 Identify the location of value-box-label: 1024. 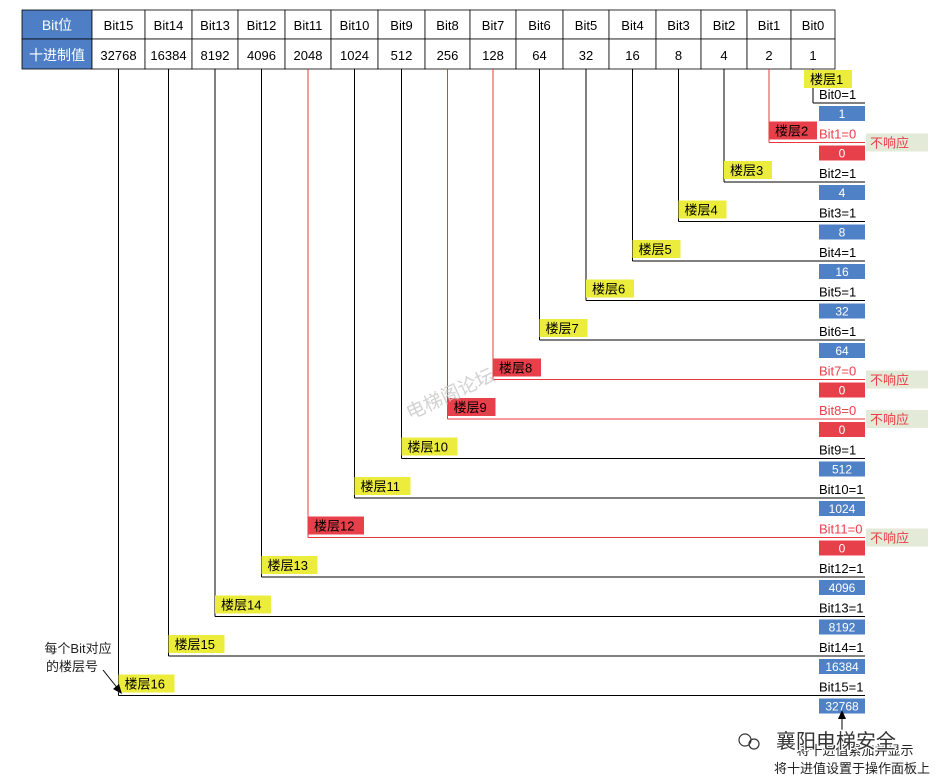
(842, 509).